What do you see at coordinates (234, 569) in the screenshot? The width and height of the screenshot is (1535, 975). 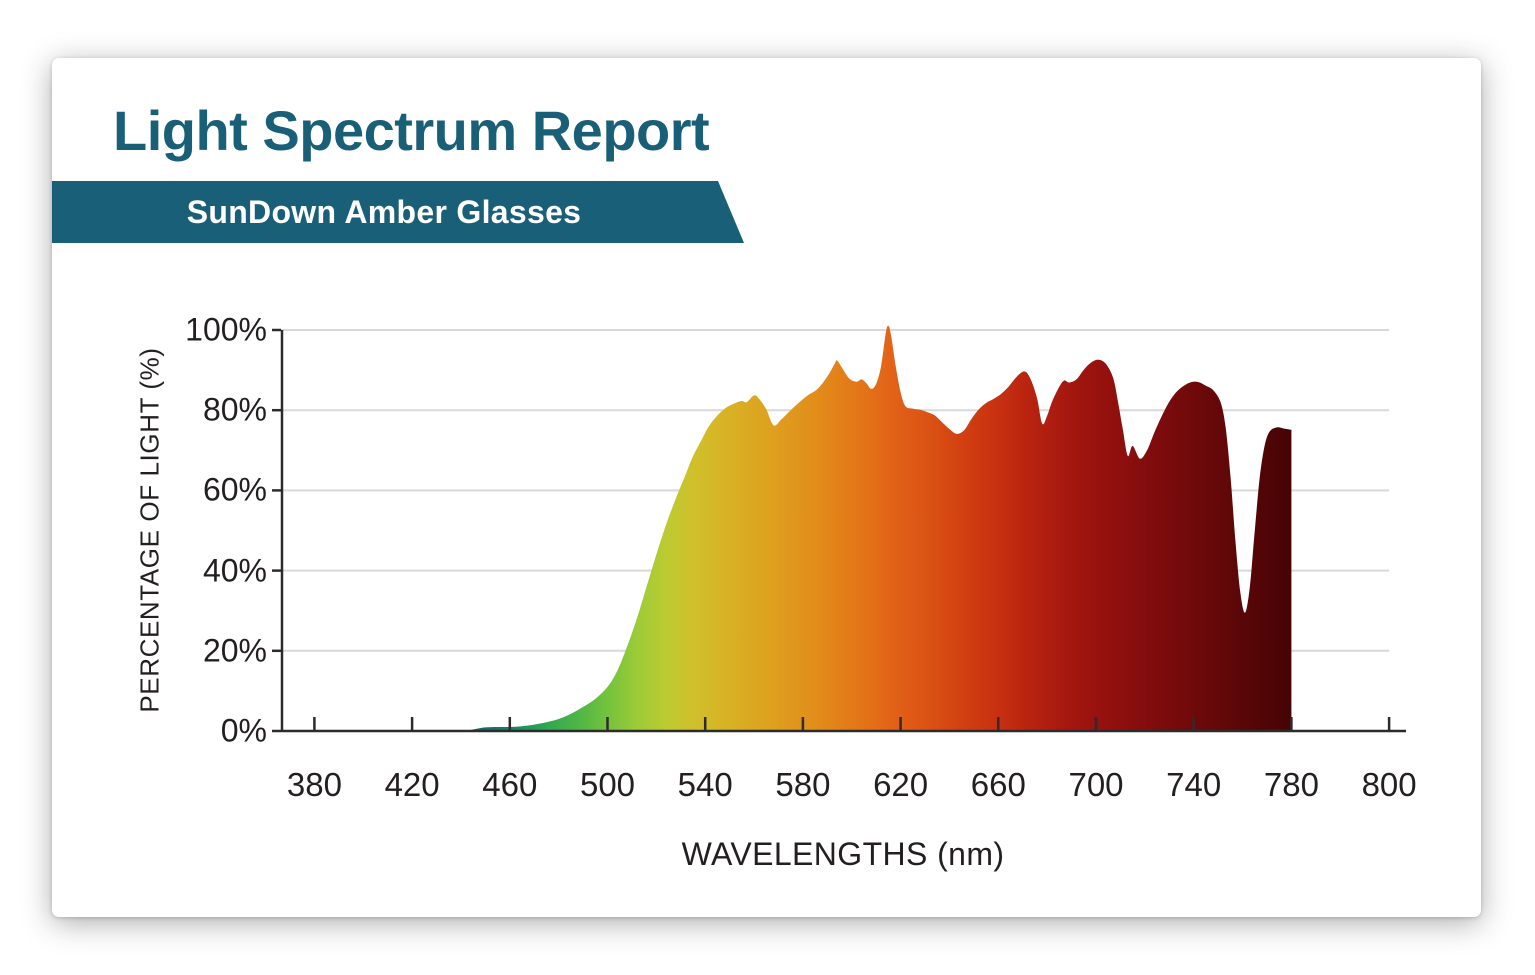 I see `y-tick-label: 40%` at bounding box center [234, 569].